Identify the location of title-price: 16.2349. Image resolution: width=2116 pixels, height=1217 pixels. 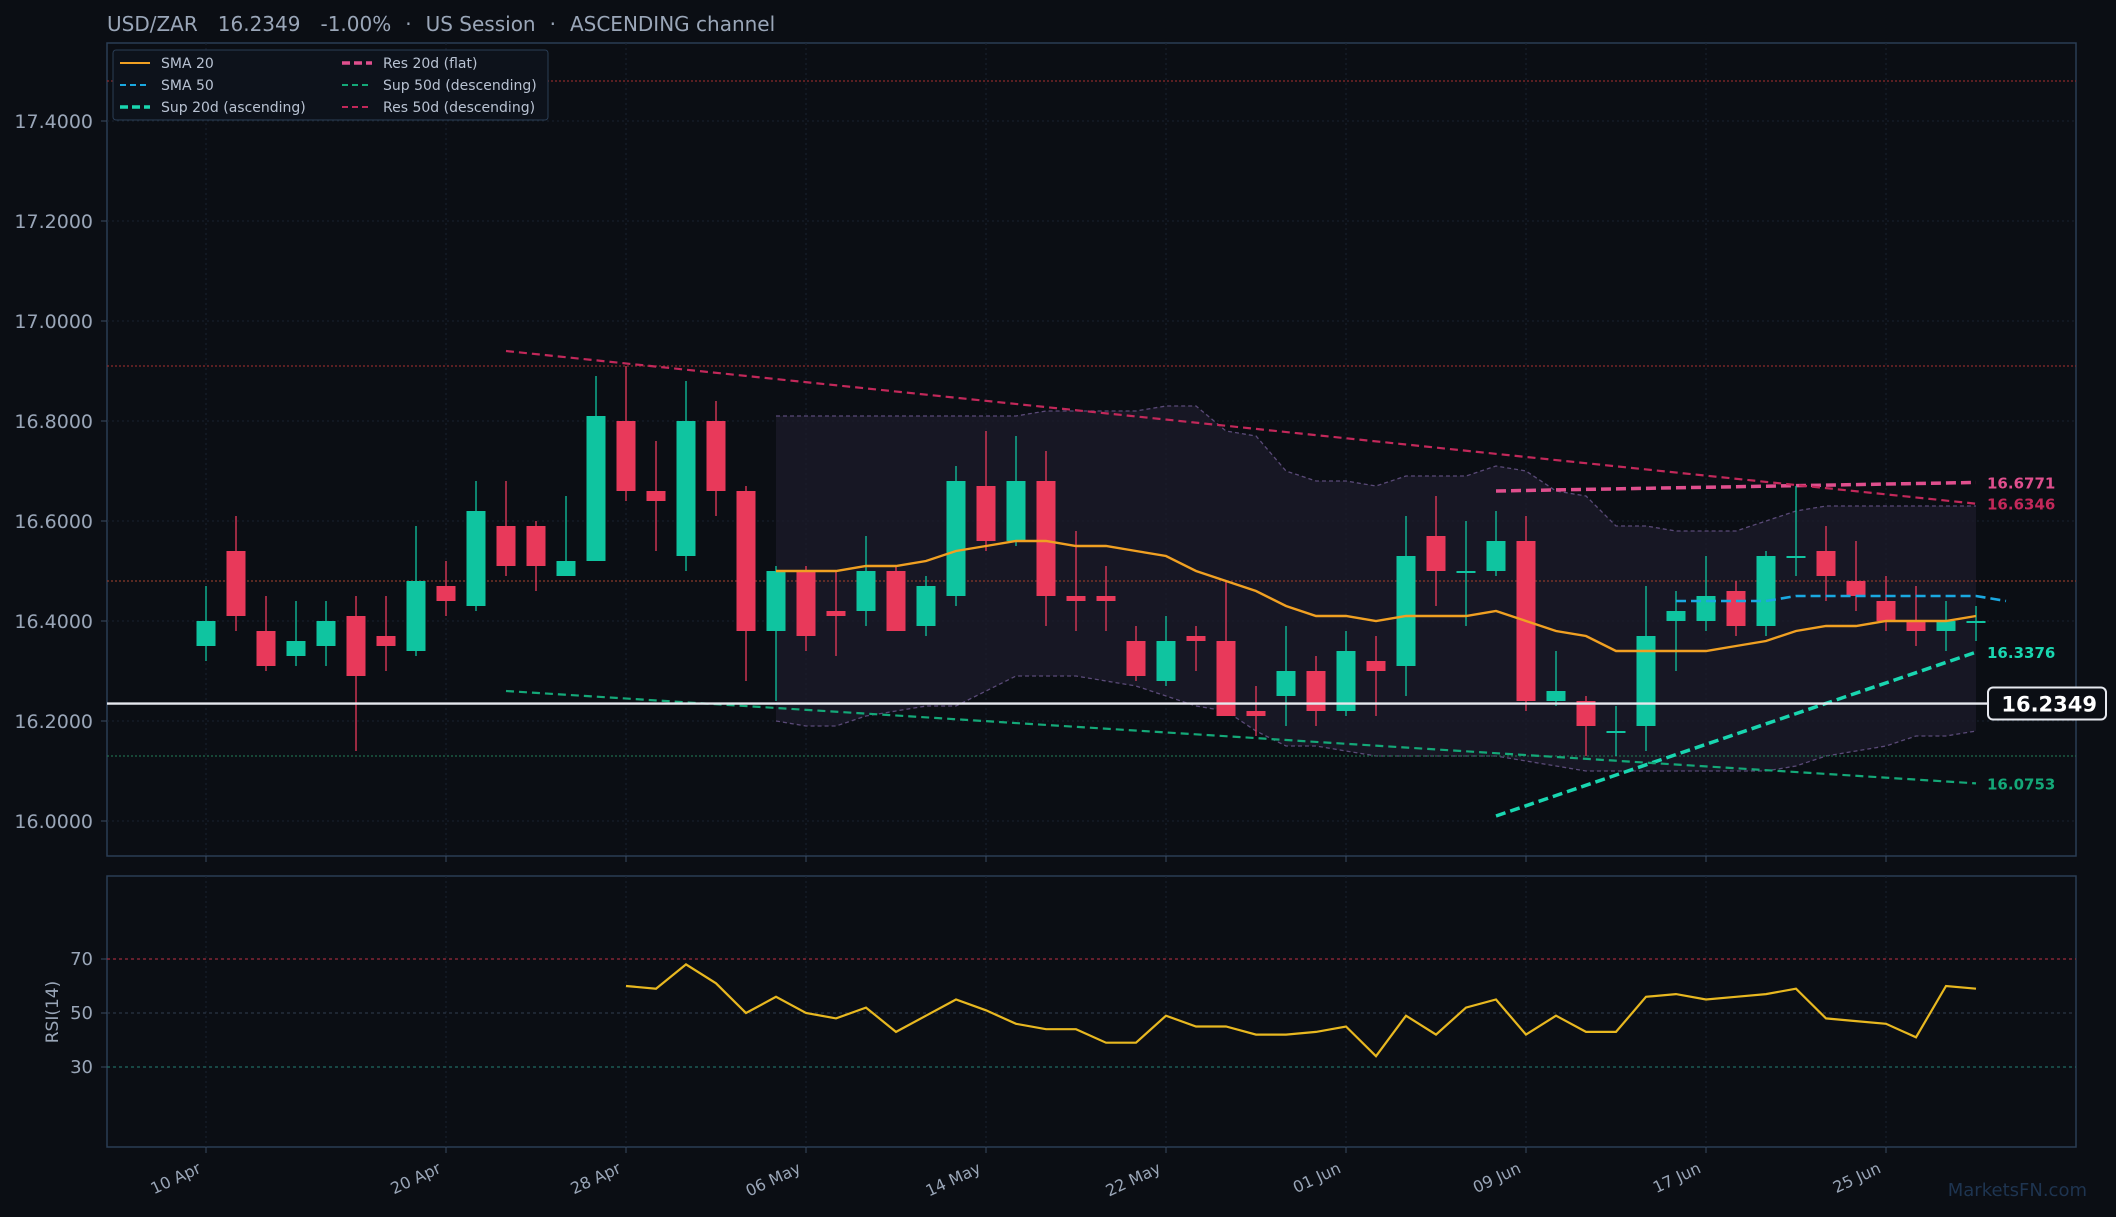
(259, 24).